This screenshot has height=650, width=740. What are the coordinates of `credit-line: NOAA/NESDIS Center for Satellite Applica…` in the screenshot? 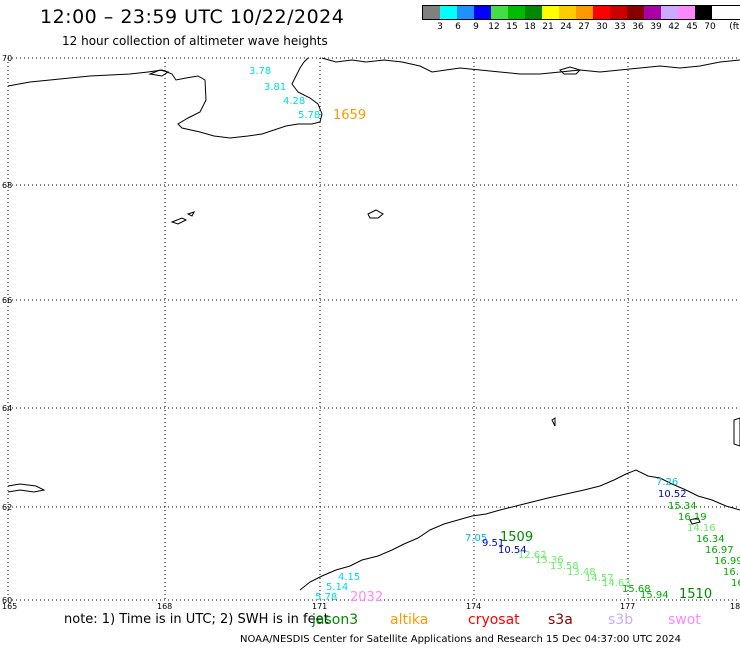 It's located at (461, 639).